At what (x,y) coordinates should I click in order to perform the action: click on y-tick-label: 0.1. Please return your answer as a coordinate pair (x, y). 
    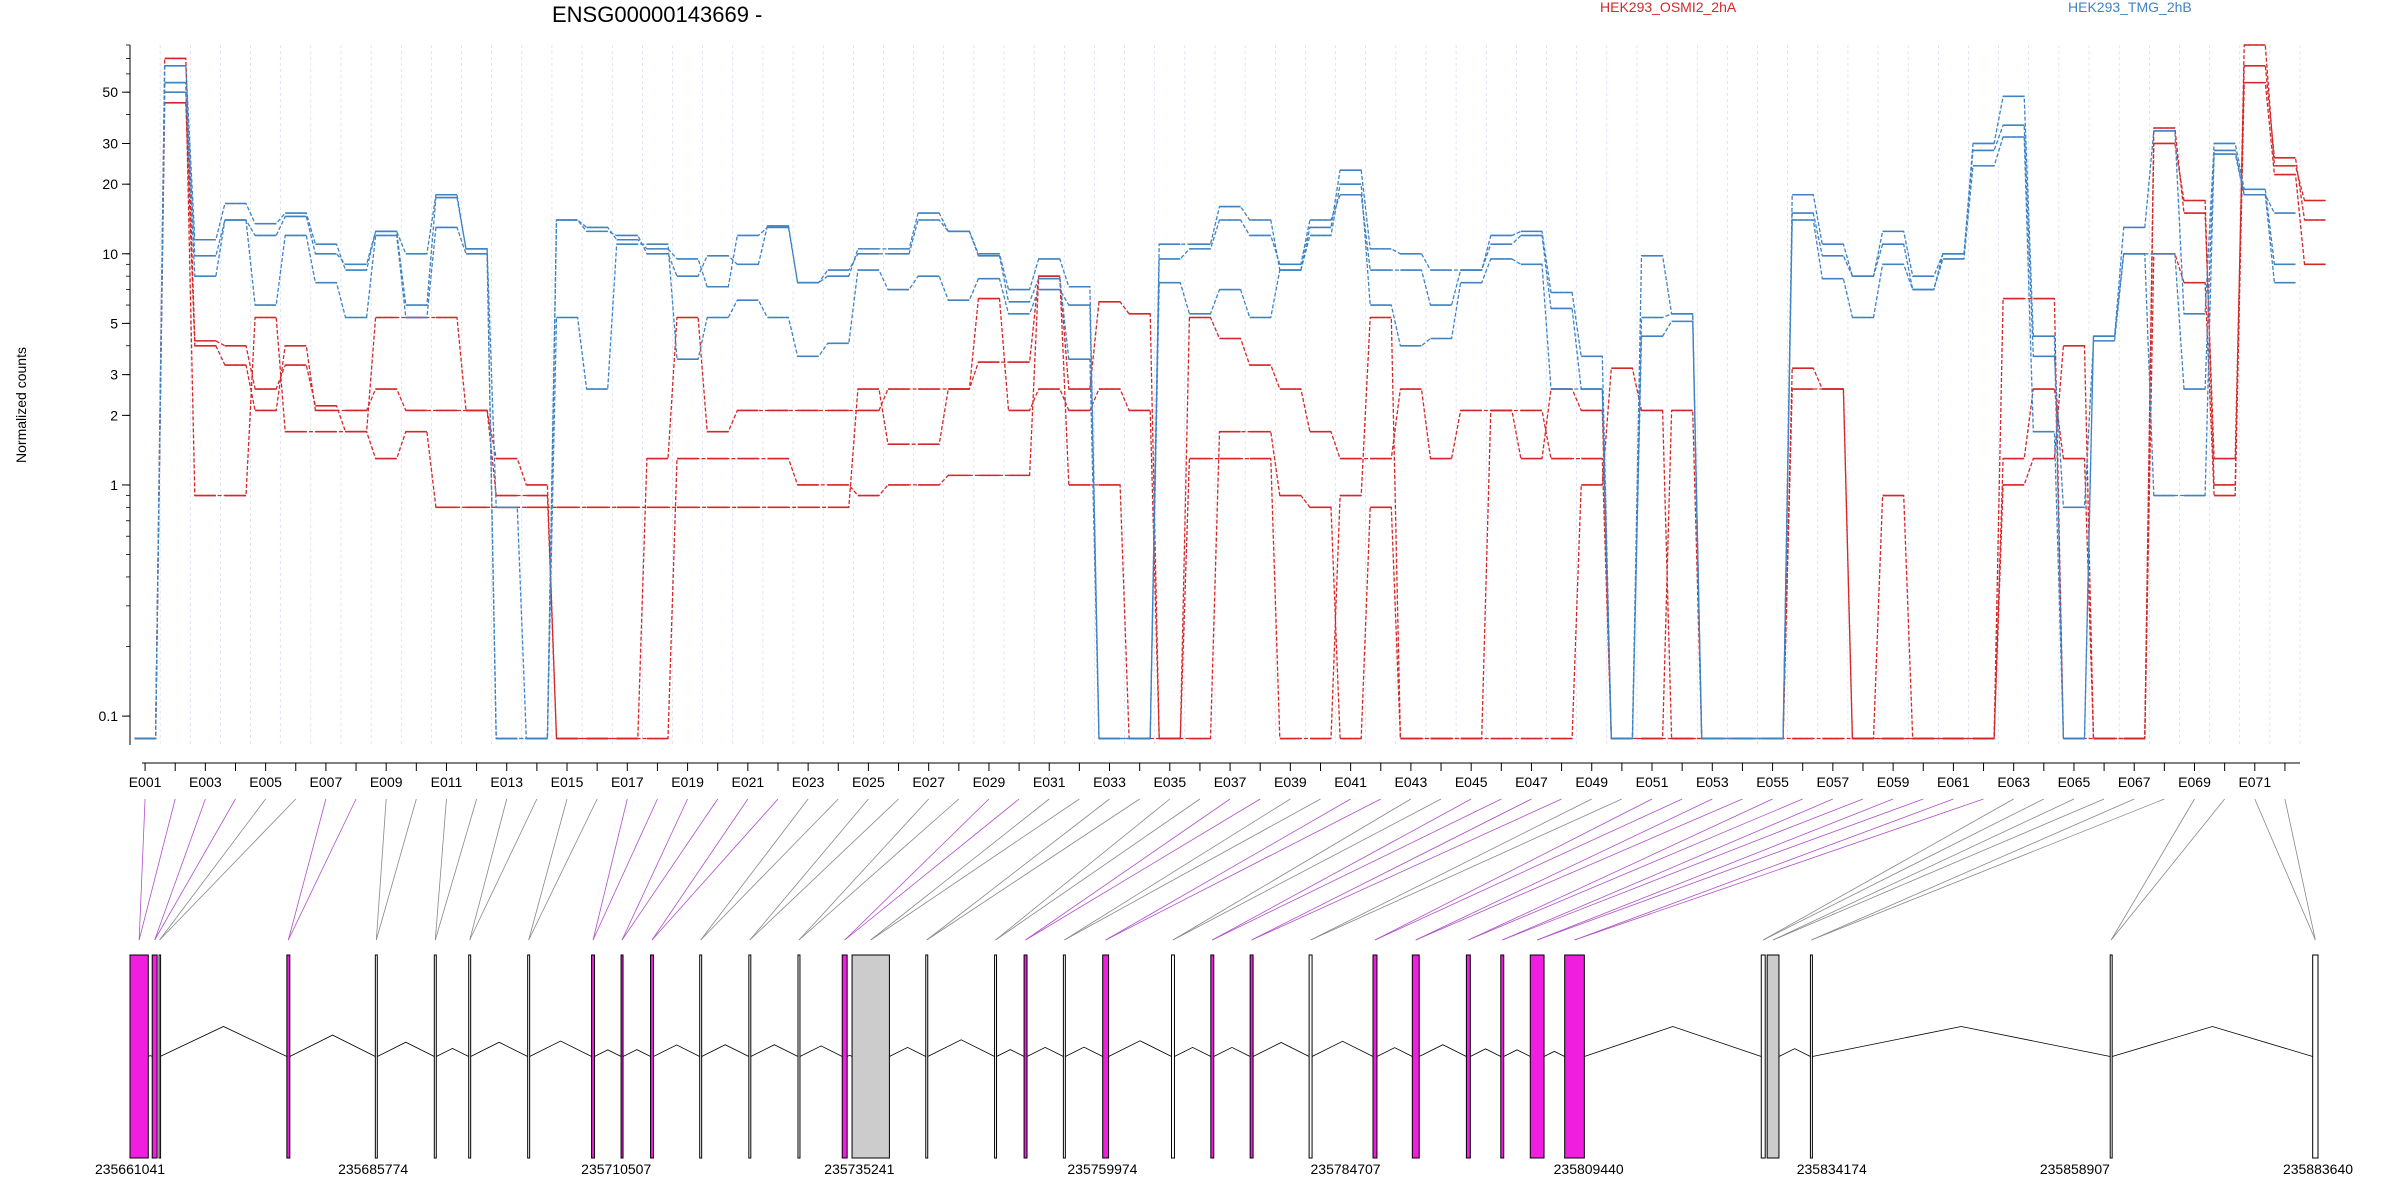
    Looking at the image, I should click on (109, 716).